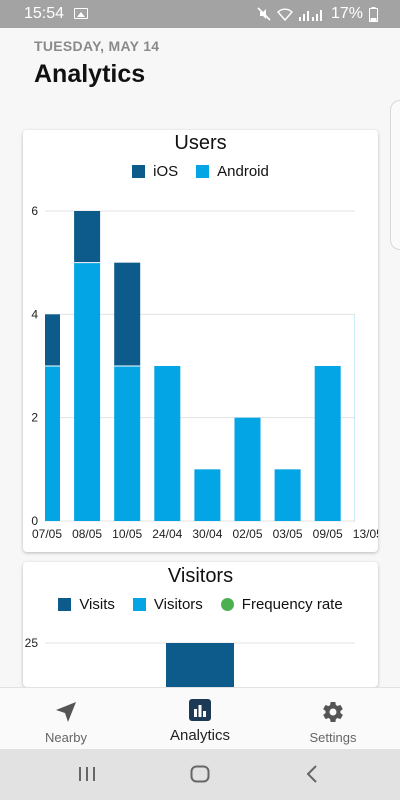 This screenshot has height=800, width=400. Describe the element at coordinates (139, 171) in the screenshot. I see `legend-swatch-ios` at that location.